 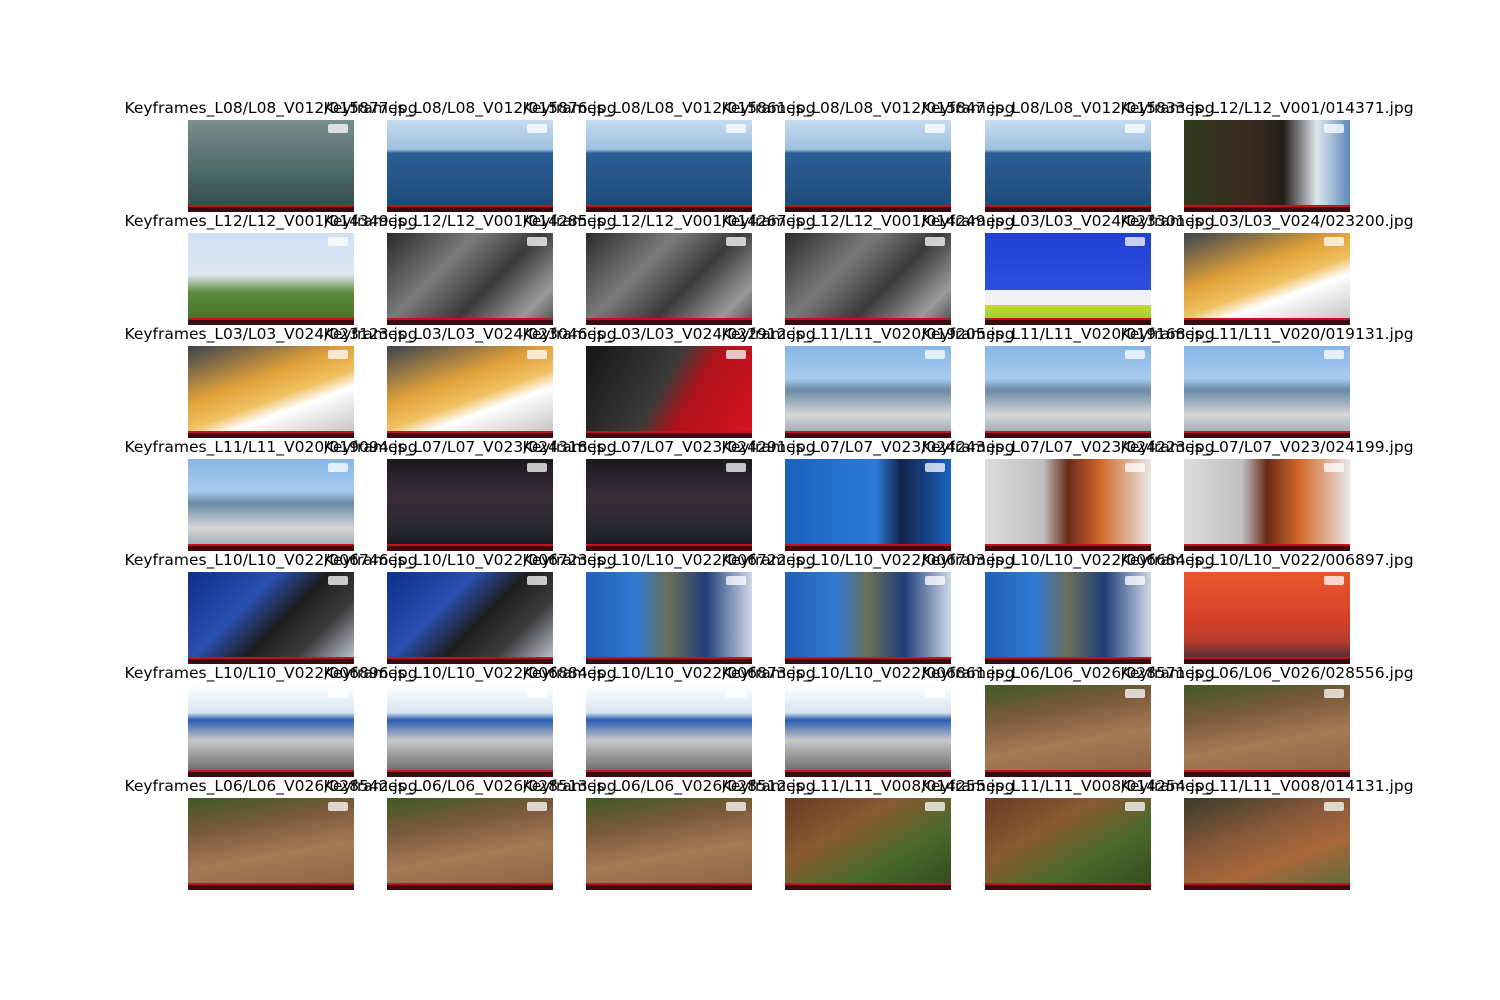 What do you see at coordinates (470, 560) in the screenshot?
I see `keyframe-caption: Keyframes_L10/L10_V022/006723.jpg` at bounding box center [470, 560].